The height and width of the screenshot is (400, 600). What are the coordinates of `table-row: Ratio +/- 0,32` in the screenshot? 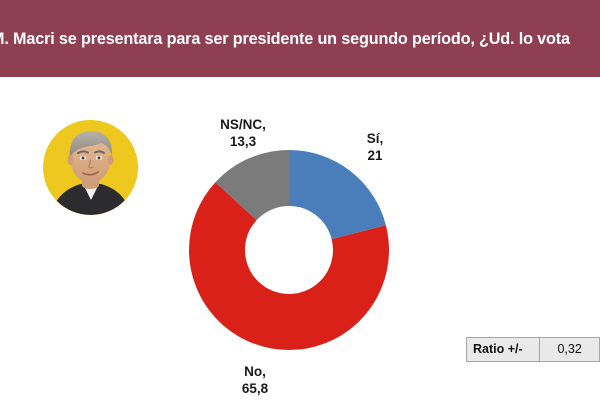 It's located at (532, 349).